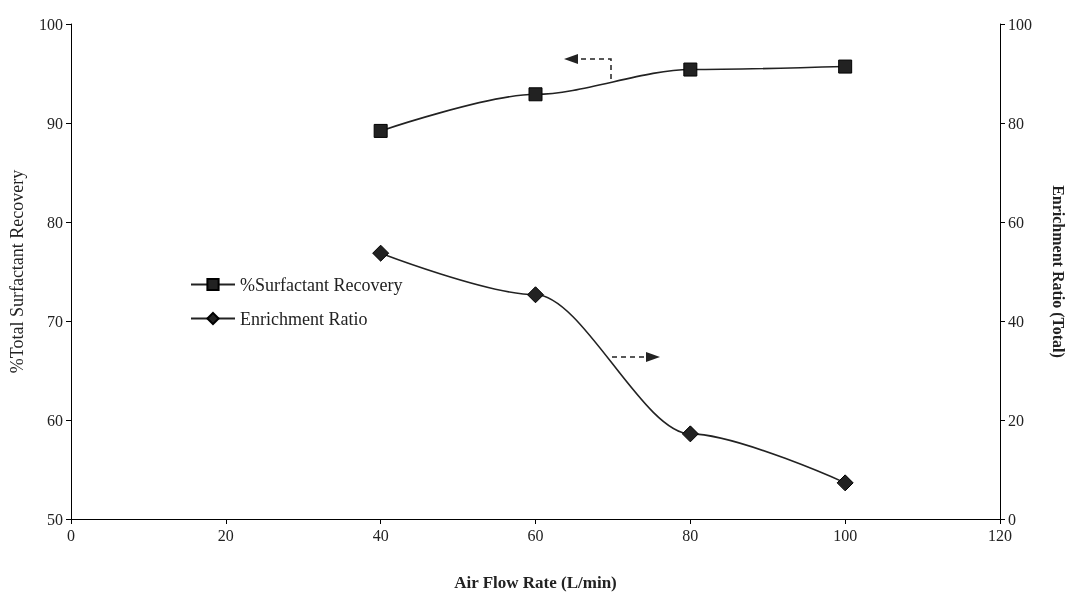 The image size is (1084, 603). Describe the element at coordinates (1016, 222) in the screenshot. I see `y2-tick-label: 60` at that location.